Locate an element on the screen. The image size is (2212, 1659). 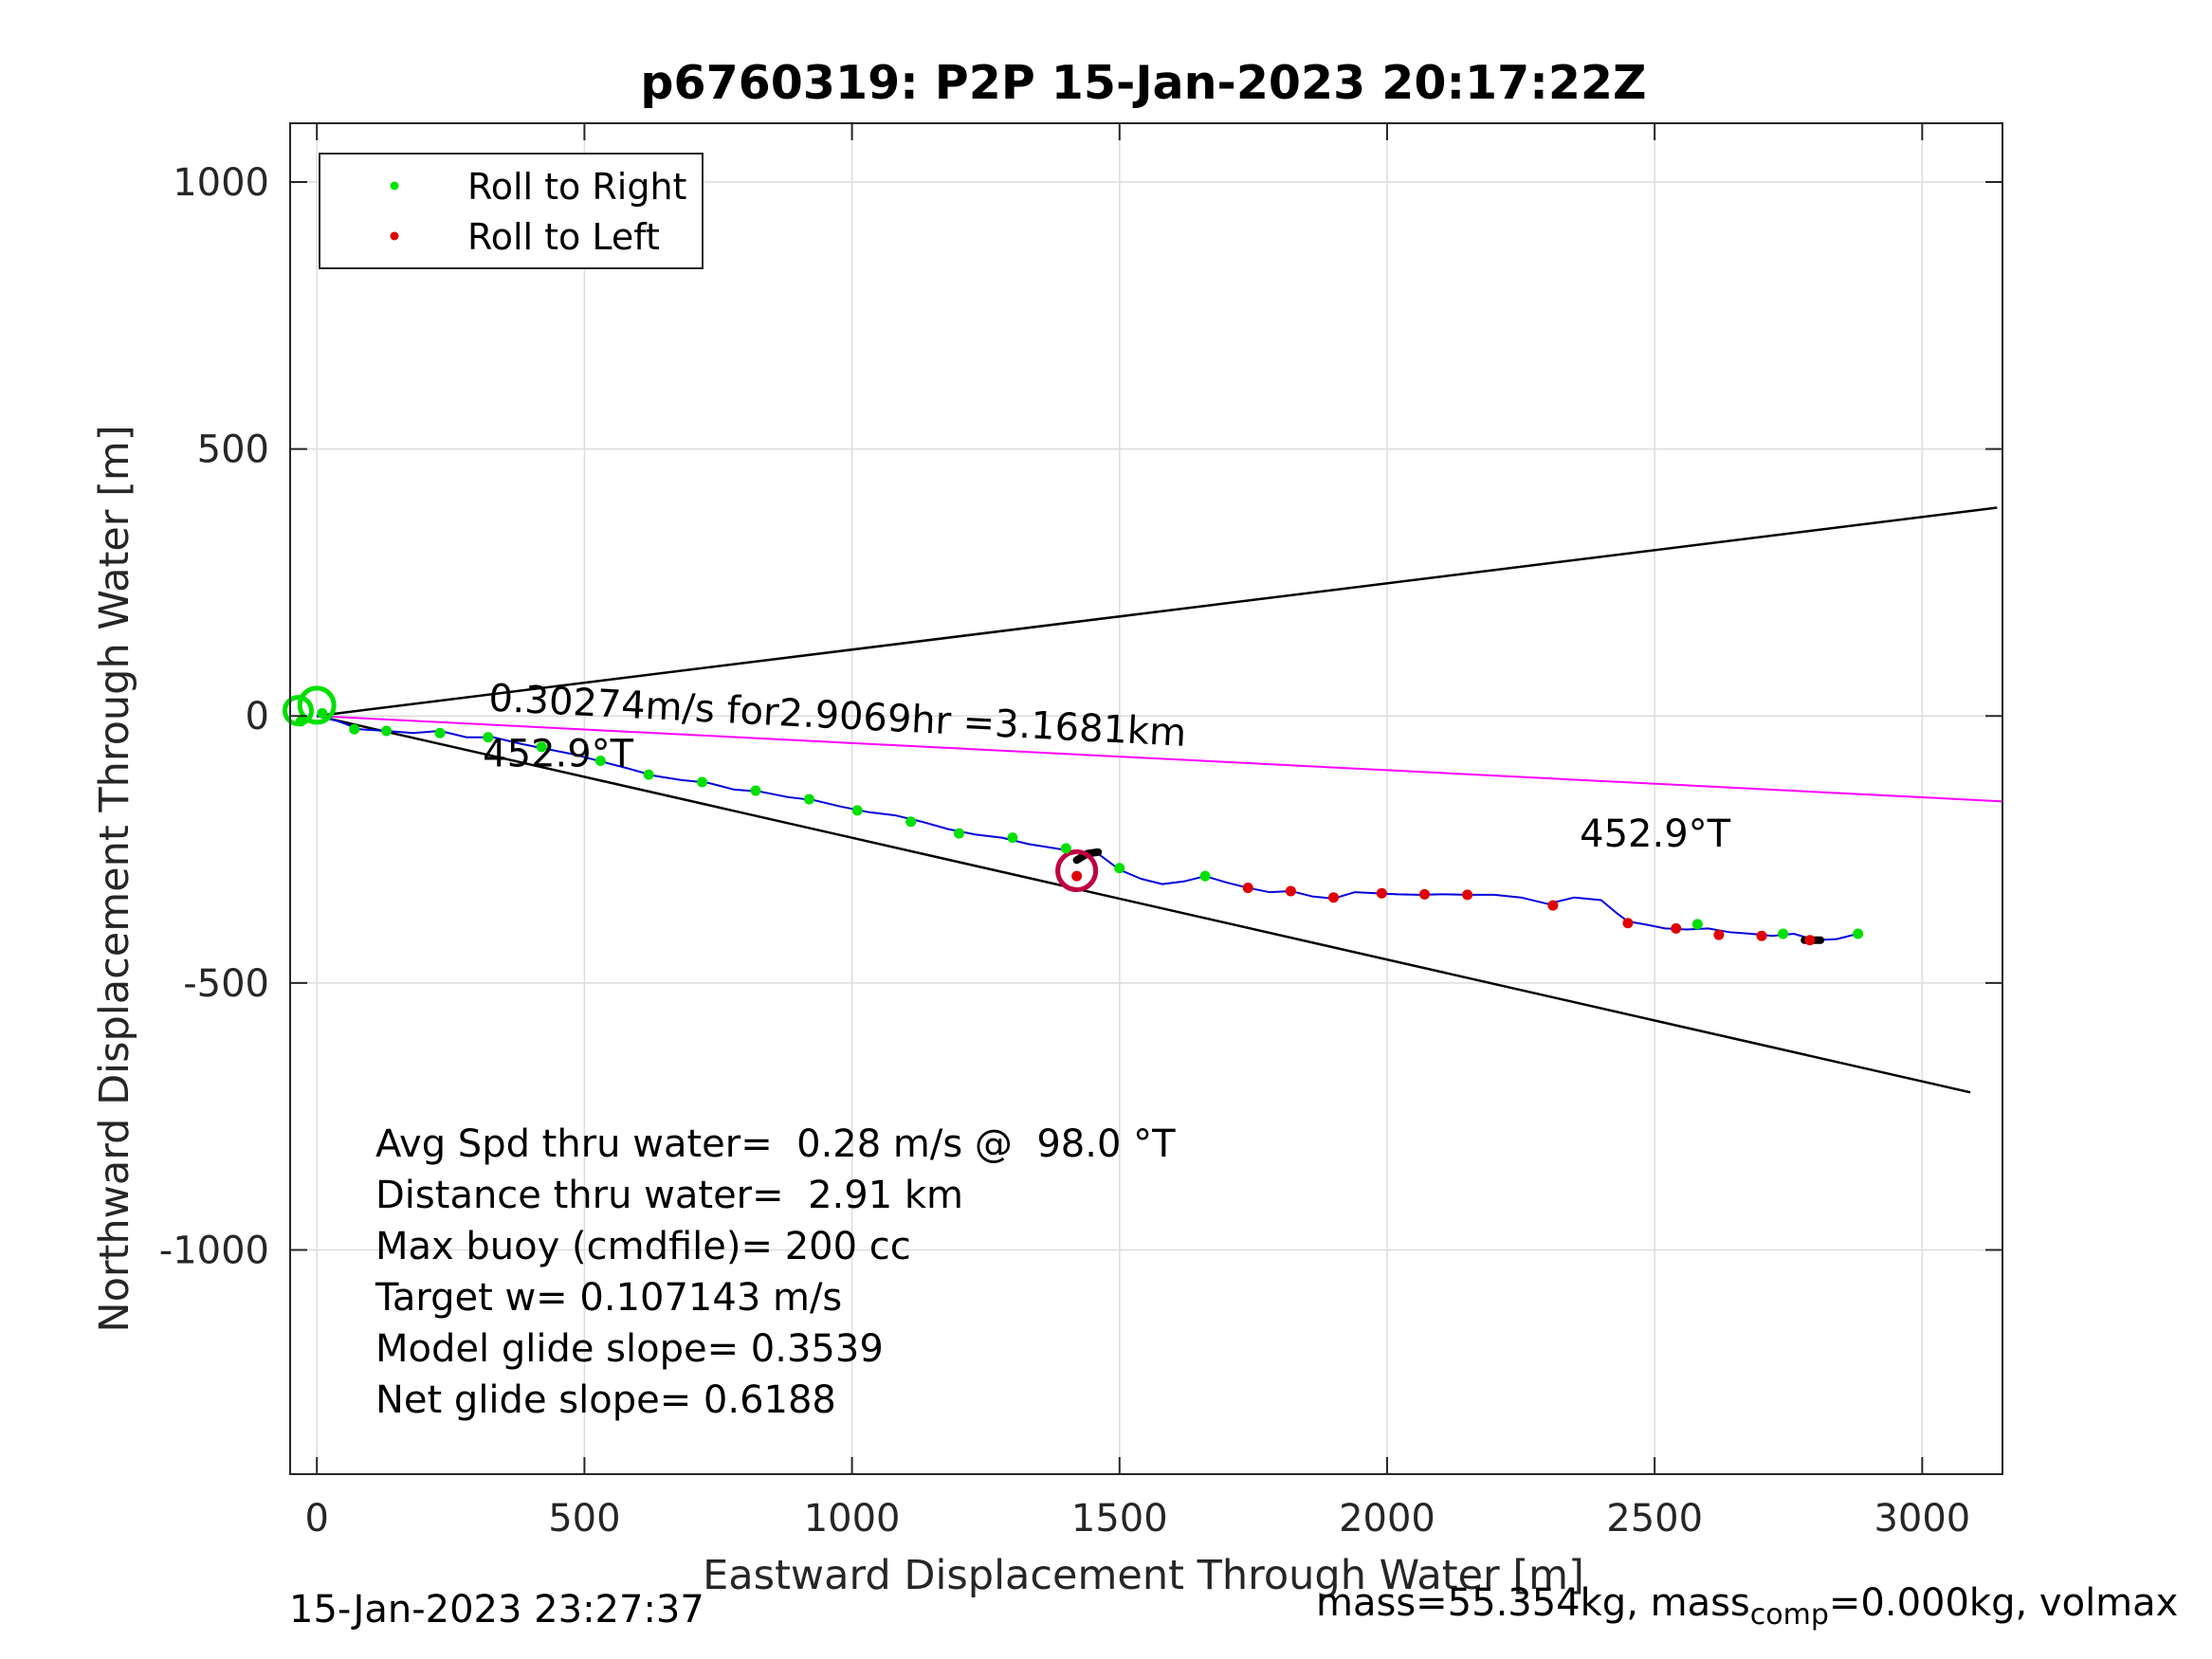
marker-turn-arc is located at coordinates (1077, 871).